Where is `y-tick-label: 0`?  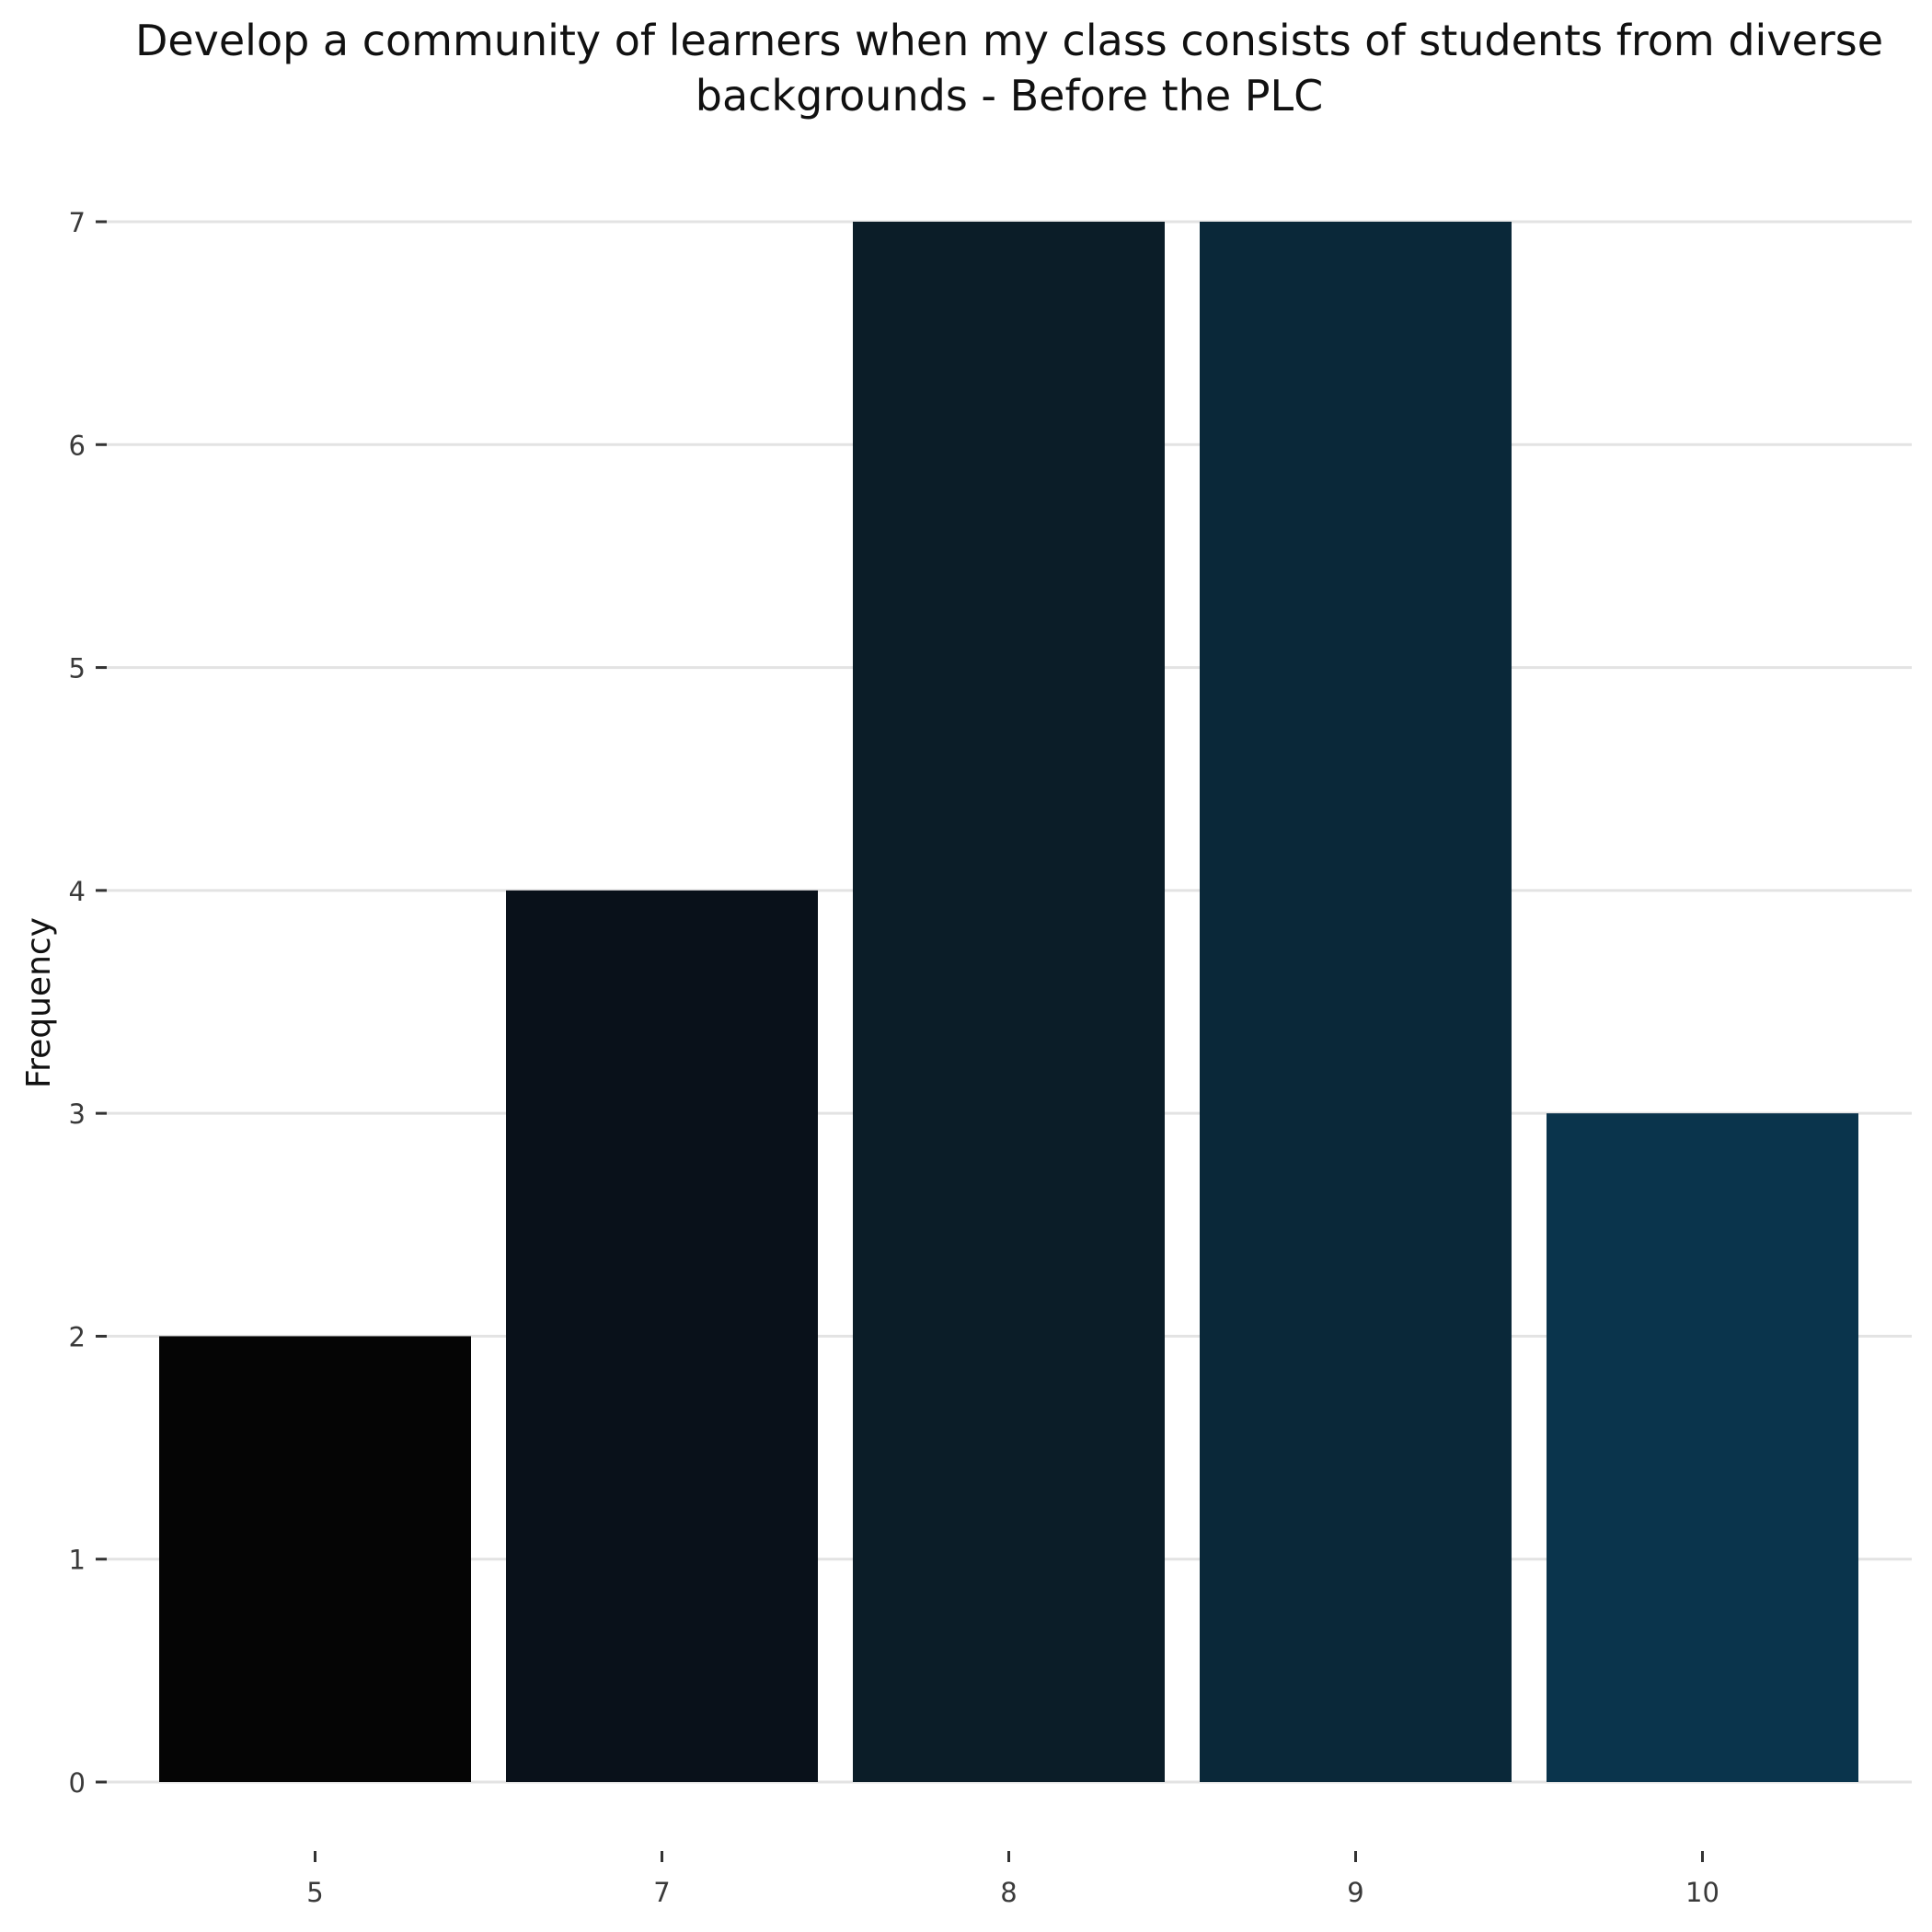
y-tick-label: 0 is located at coordinates (77, 1783).